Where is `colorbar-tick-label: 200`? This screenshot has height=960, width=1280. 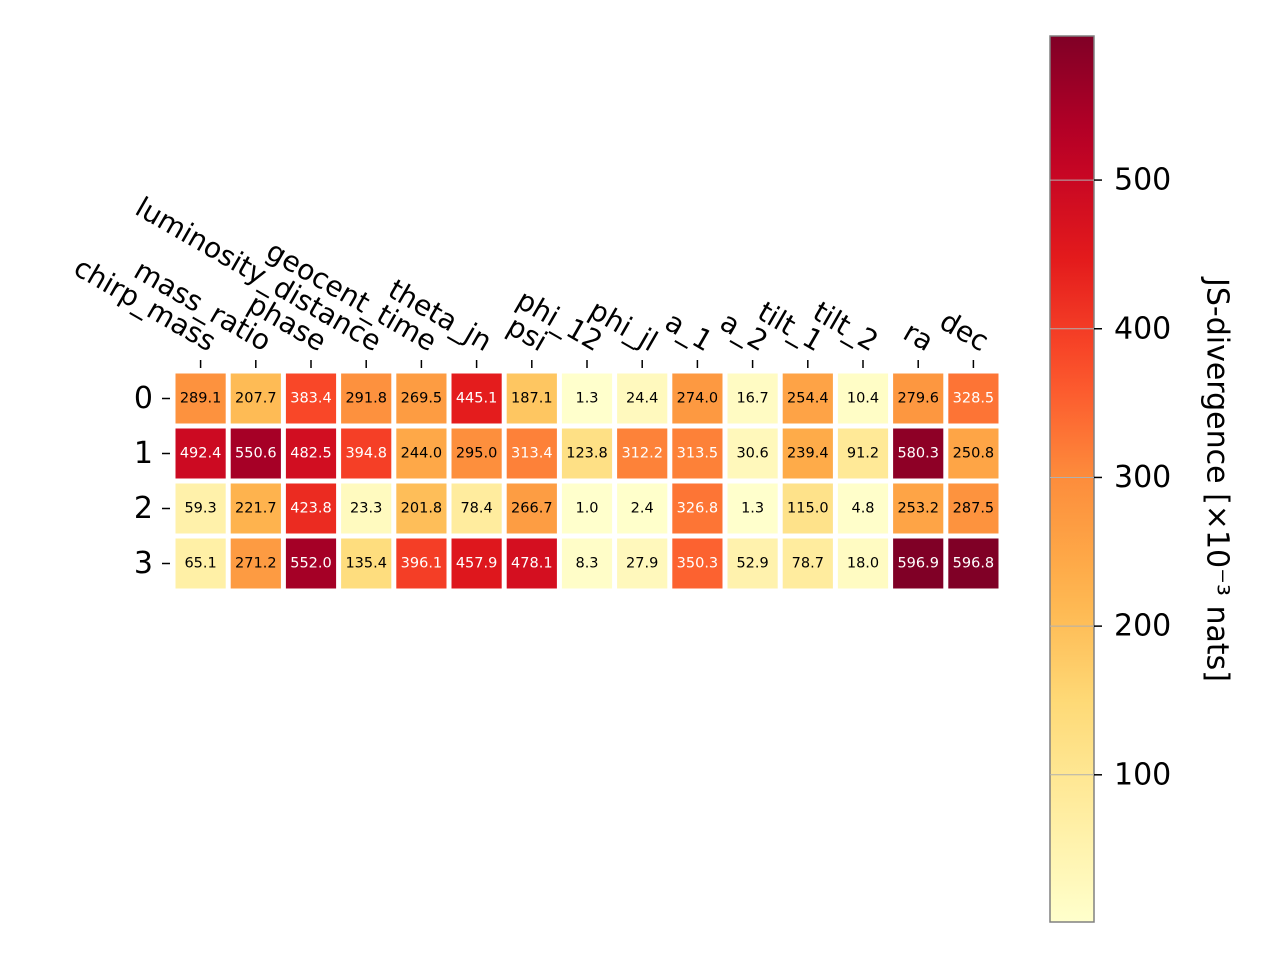 colorbar-tick-label: 200 is located at coordinates (1142, 626).